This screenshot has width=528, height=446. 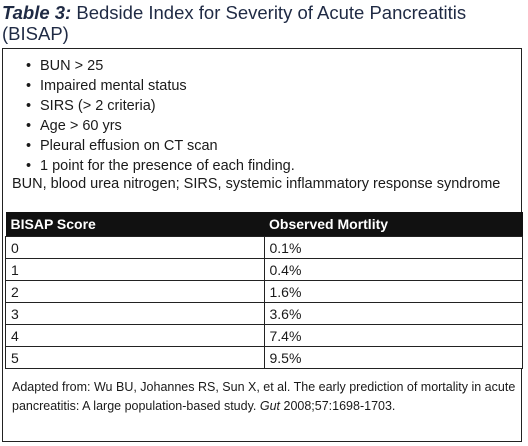 What do you see at coordinates (135, 291) in the screenshot?
I see `score-cell: 2` at bounding box center [135, 291].